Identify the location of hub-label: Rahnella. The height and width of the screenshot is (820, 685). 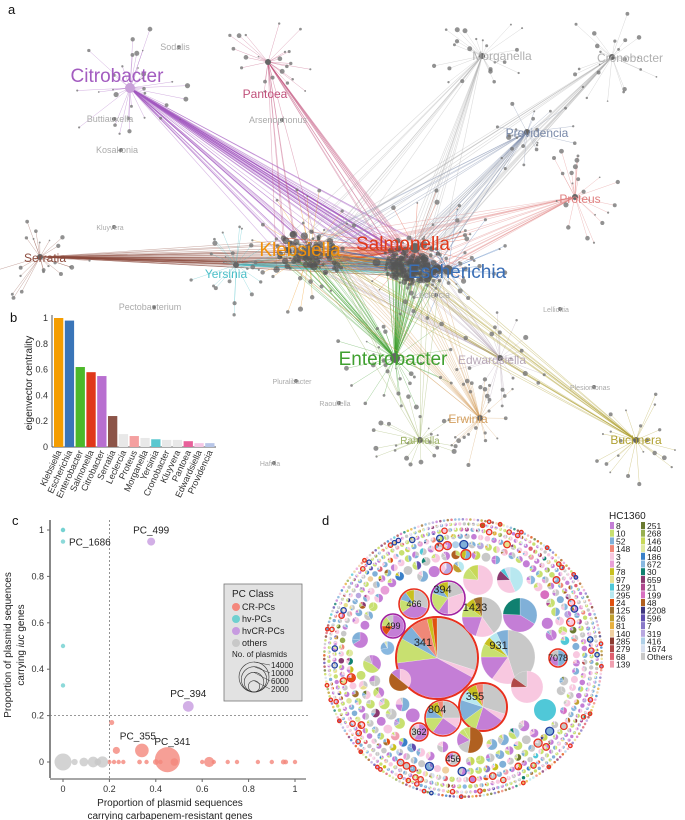
(420, 441).